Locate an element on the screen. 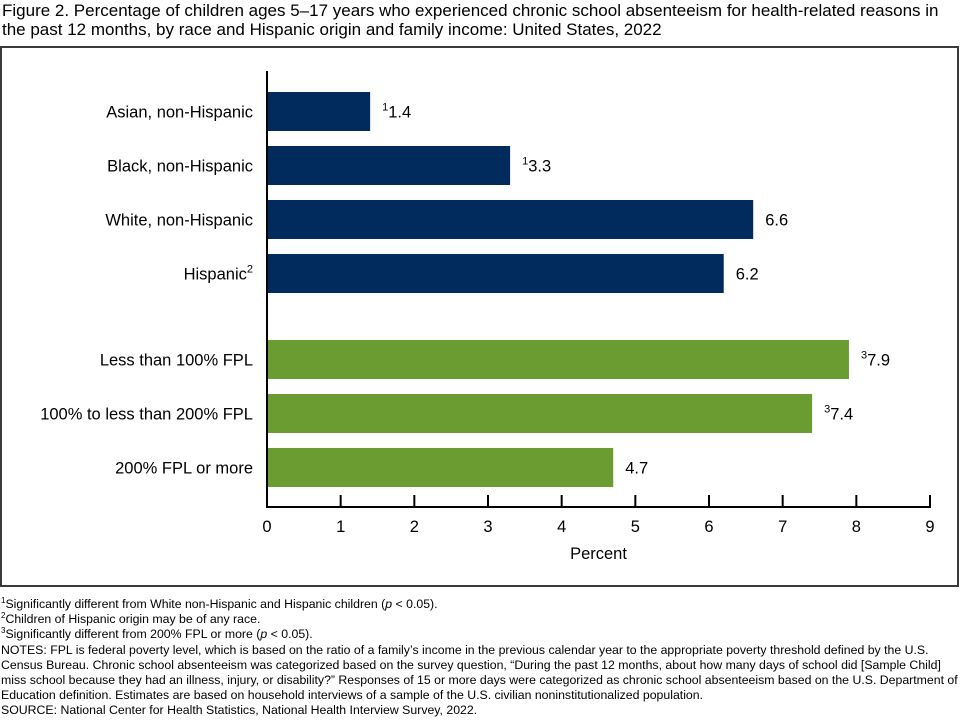 The height and width of the screenshot is (720, 960). footnote-1-text-end: < 0.05). is located at coordinates (415, 604).